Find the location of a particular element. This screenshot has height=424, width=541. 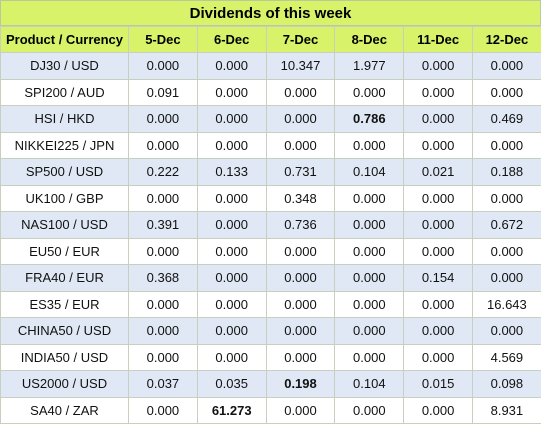

column-header-date: 11-Dec is located at coordinates (438, 40).